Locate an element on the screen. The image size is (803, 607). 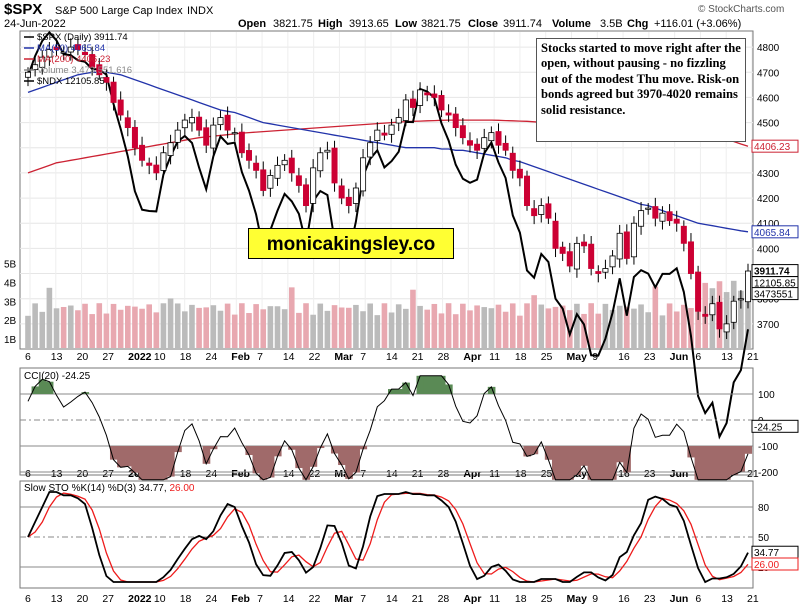
x-tick-label: Apr is located at coordinates (472, 357).